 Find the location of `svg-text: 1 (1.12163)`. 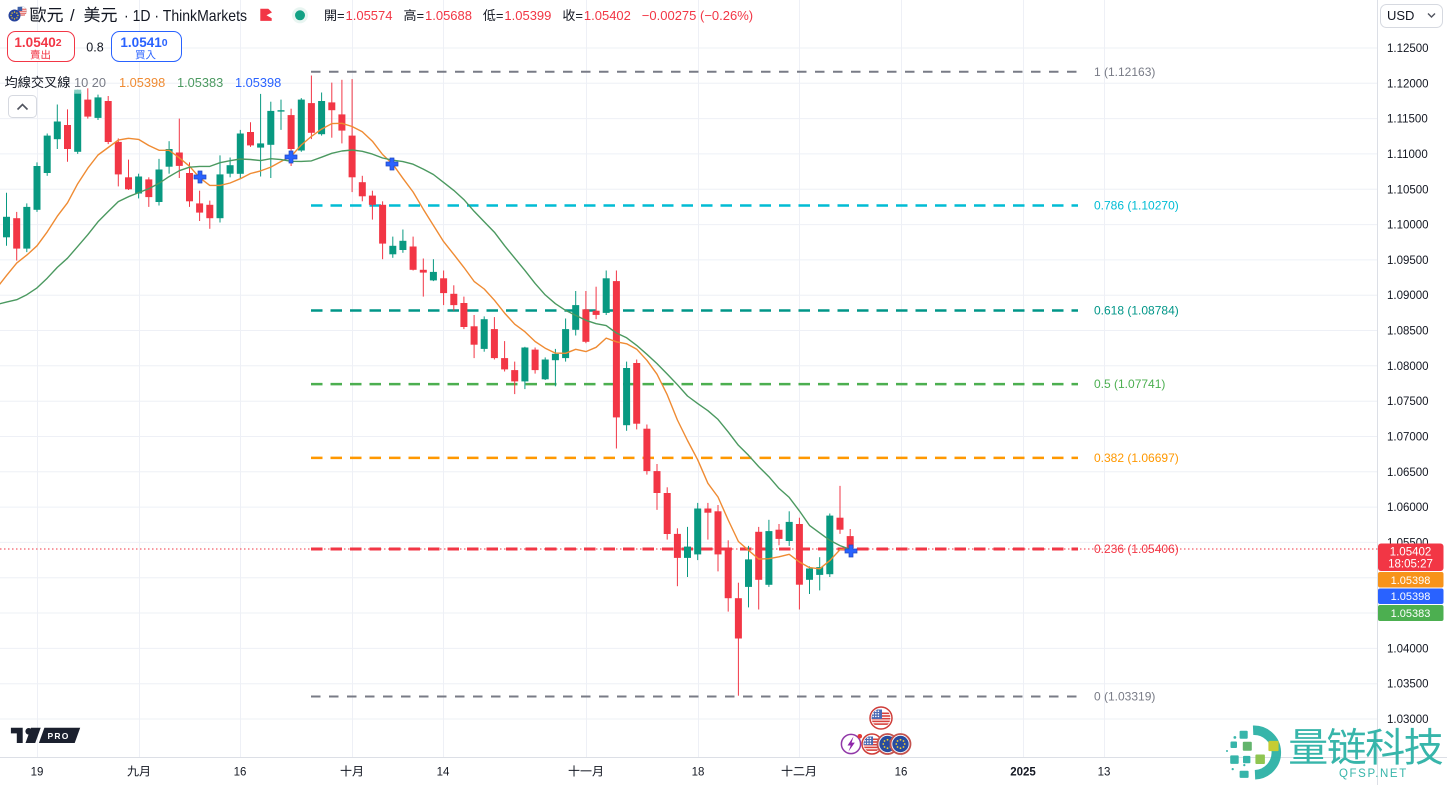

svg-text: 1 (1.12163) is located at coordinates (1124, 72).